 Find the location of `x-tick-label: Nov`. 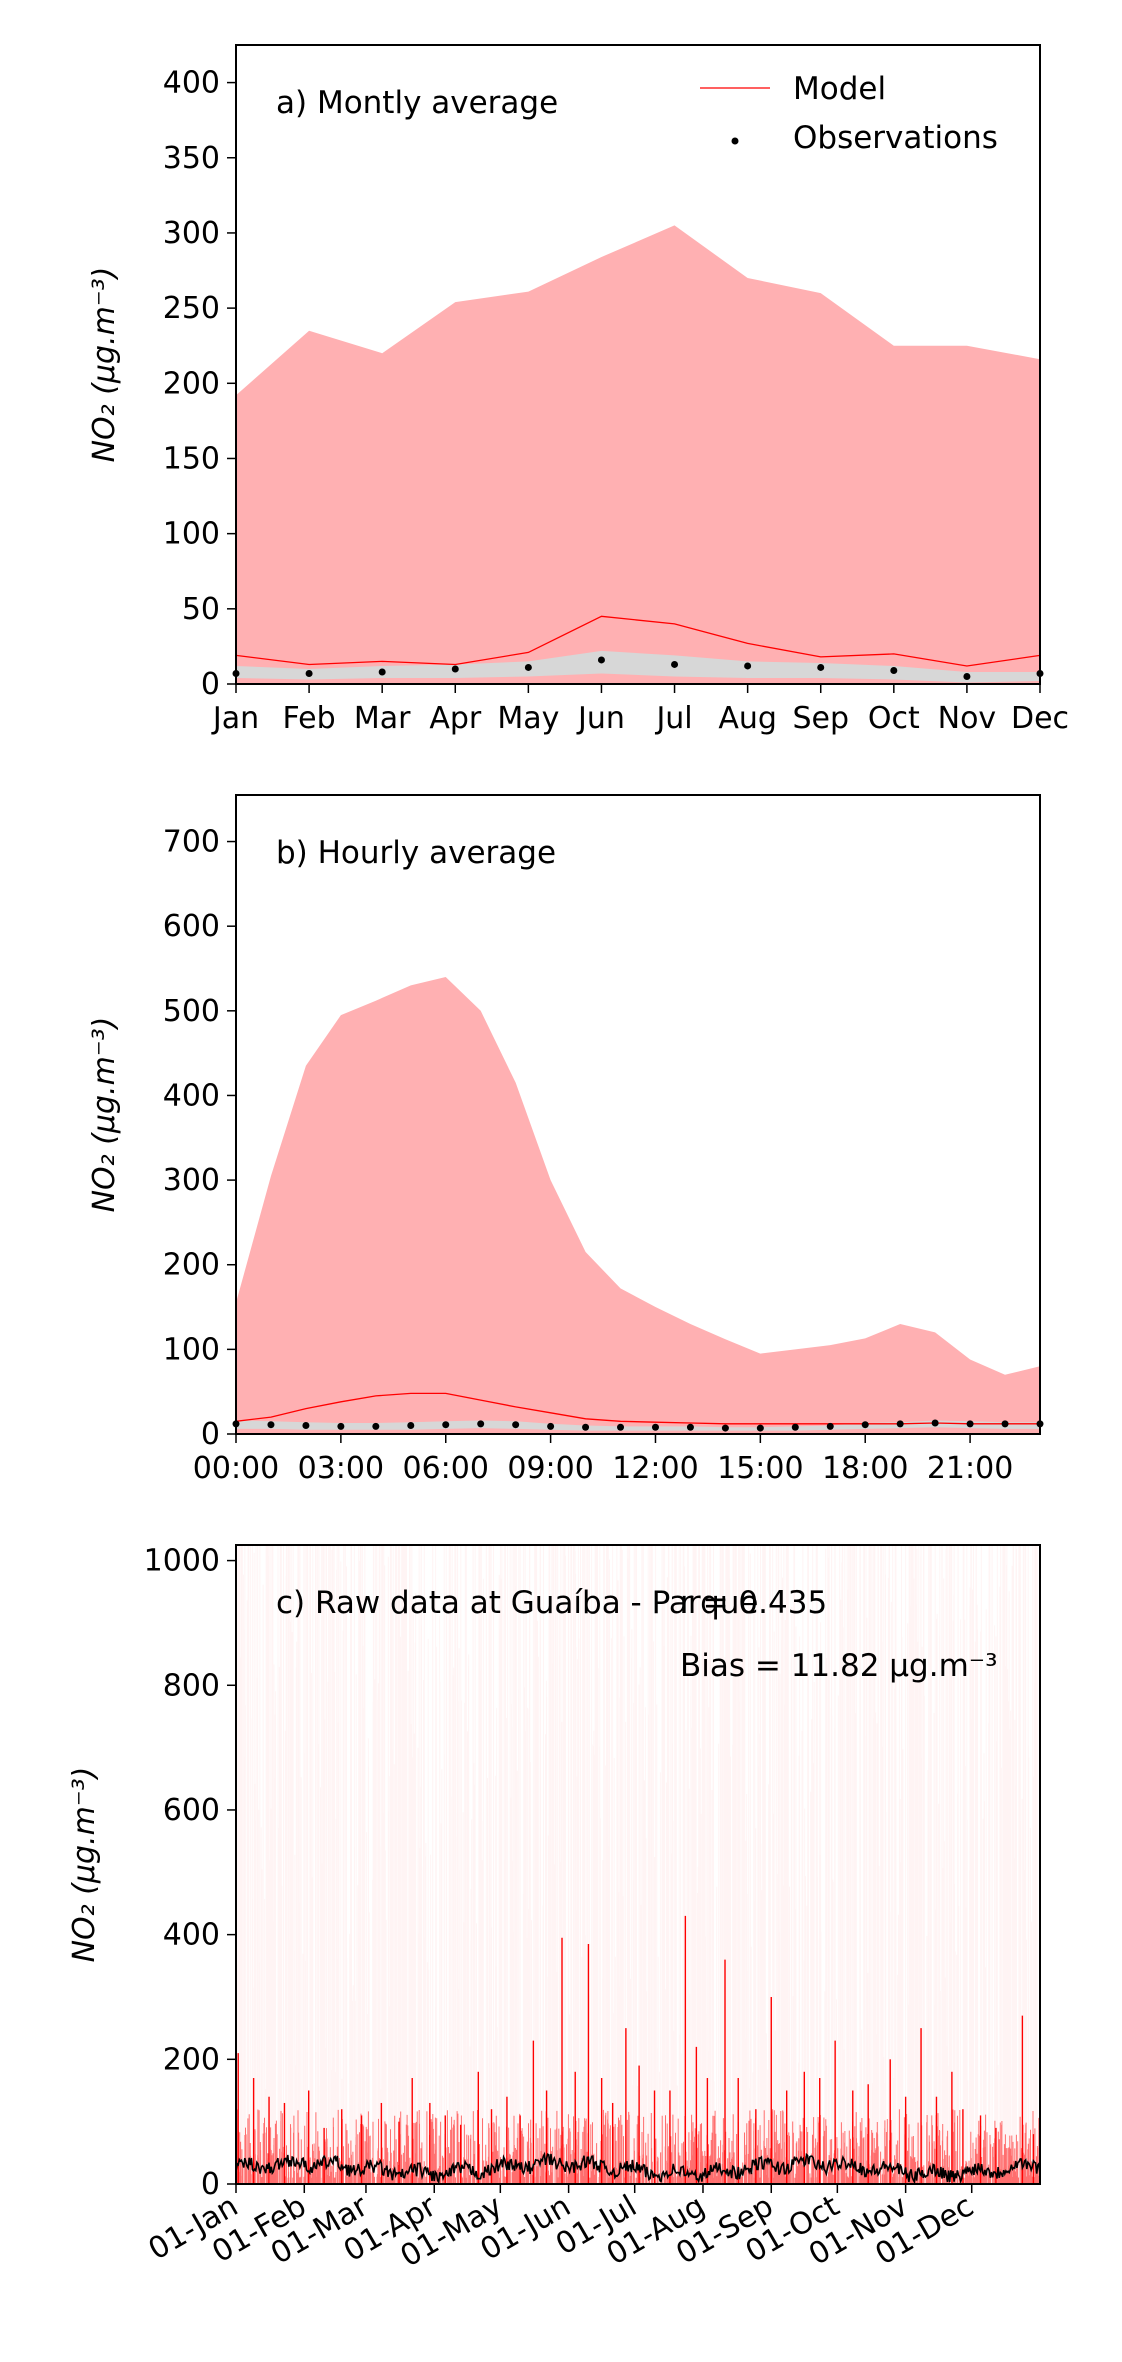

x-tick-label: Nov is located at coordinates (967, 718).